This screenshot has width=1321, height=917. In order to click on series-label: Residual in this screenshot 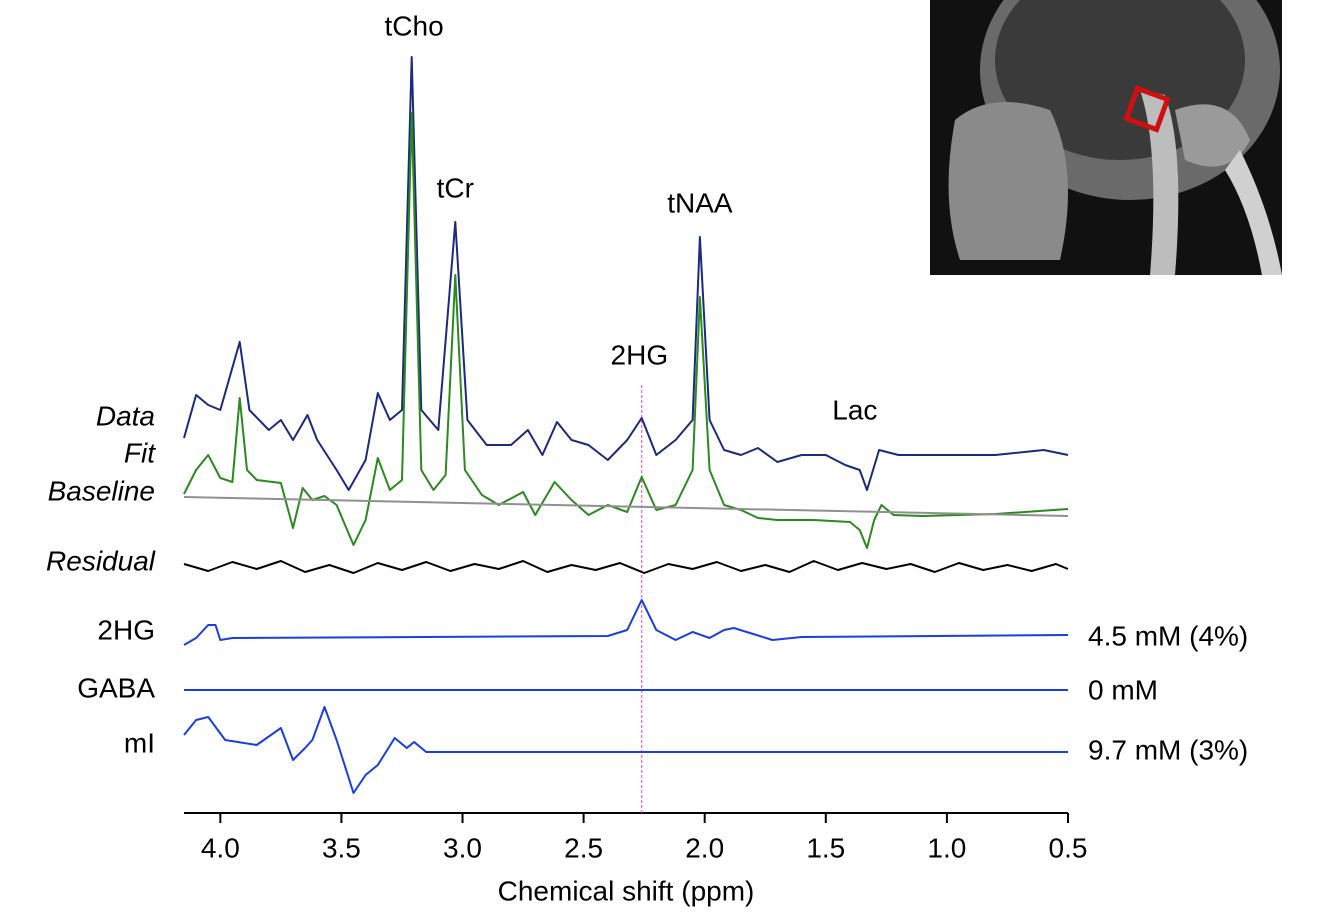, I will do `click(101, 560)`.